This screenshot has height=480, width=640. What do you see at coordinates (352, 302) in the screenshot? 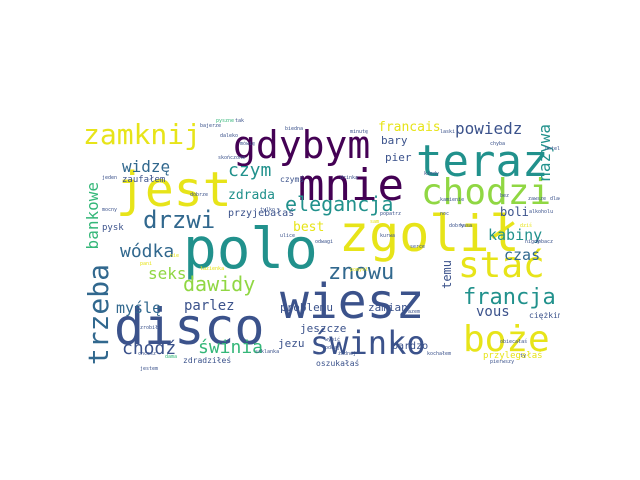
I see `word: wiesz` at bounding box center [352, 302].